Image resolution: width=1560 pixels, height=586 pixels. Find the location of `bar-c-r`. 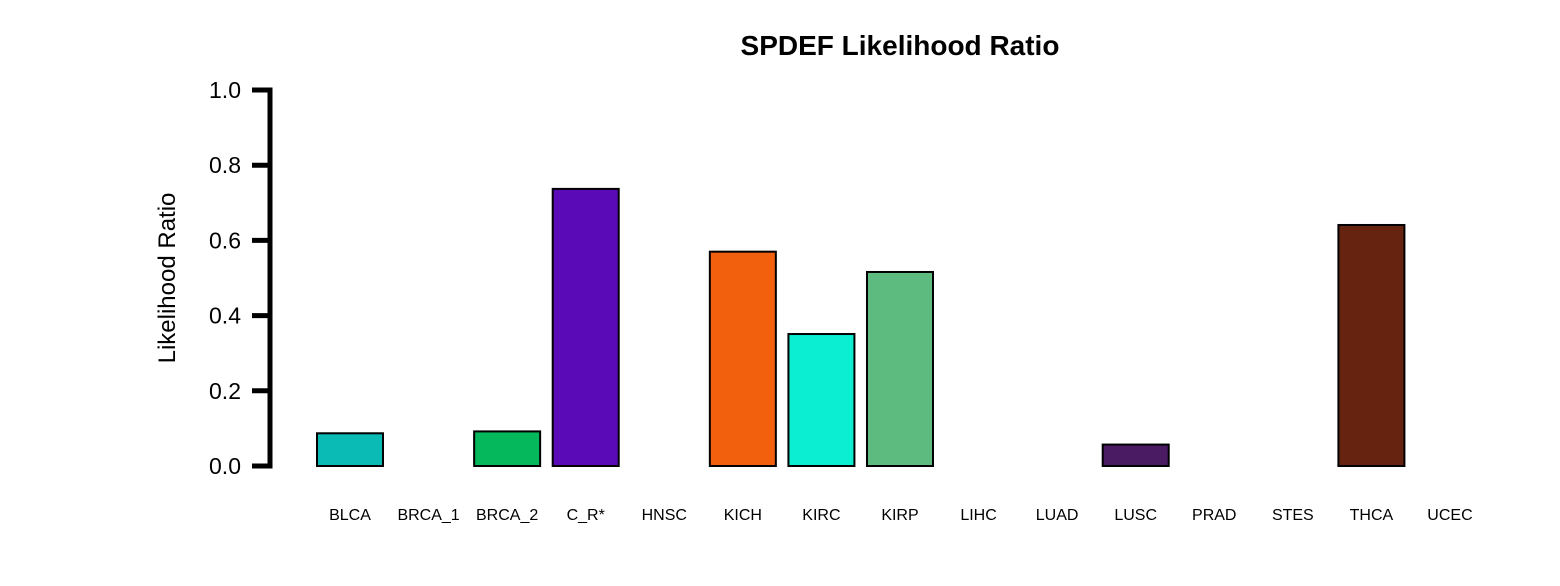

bar-c-r is located at coordinates (585, 327).